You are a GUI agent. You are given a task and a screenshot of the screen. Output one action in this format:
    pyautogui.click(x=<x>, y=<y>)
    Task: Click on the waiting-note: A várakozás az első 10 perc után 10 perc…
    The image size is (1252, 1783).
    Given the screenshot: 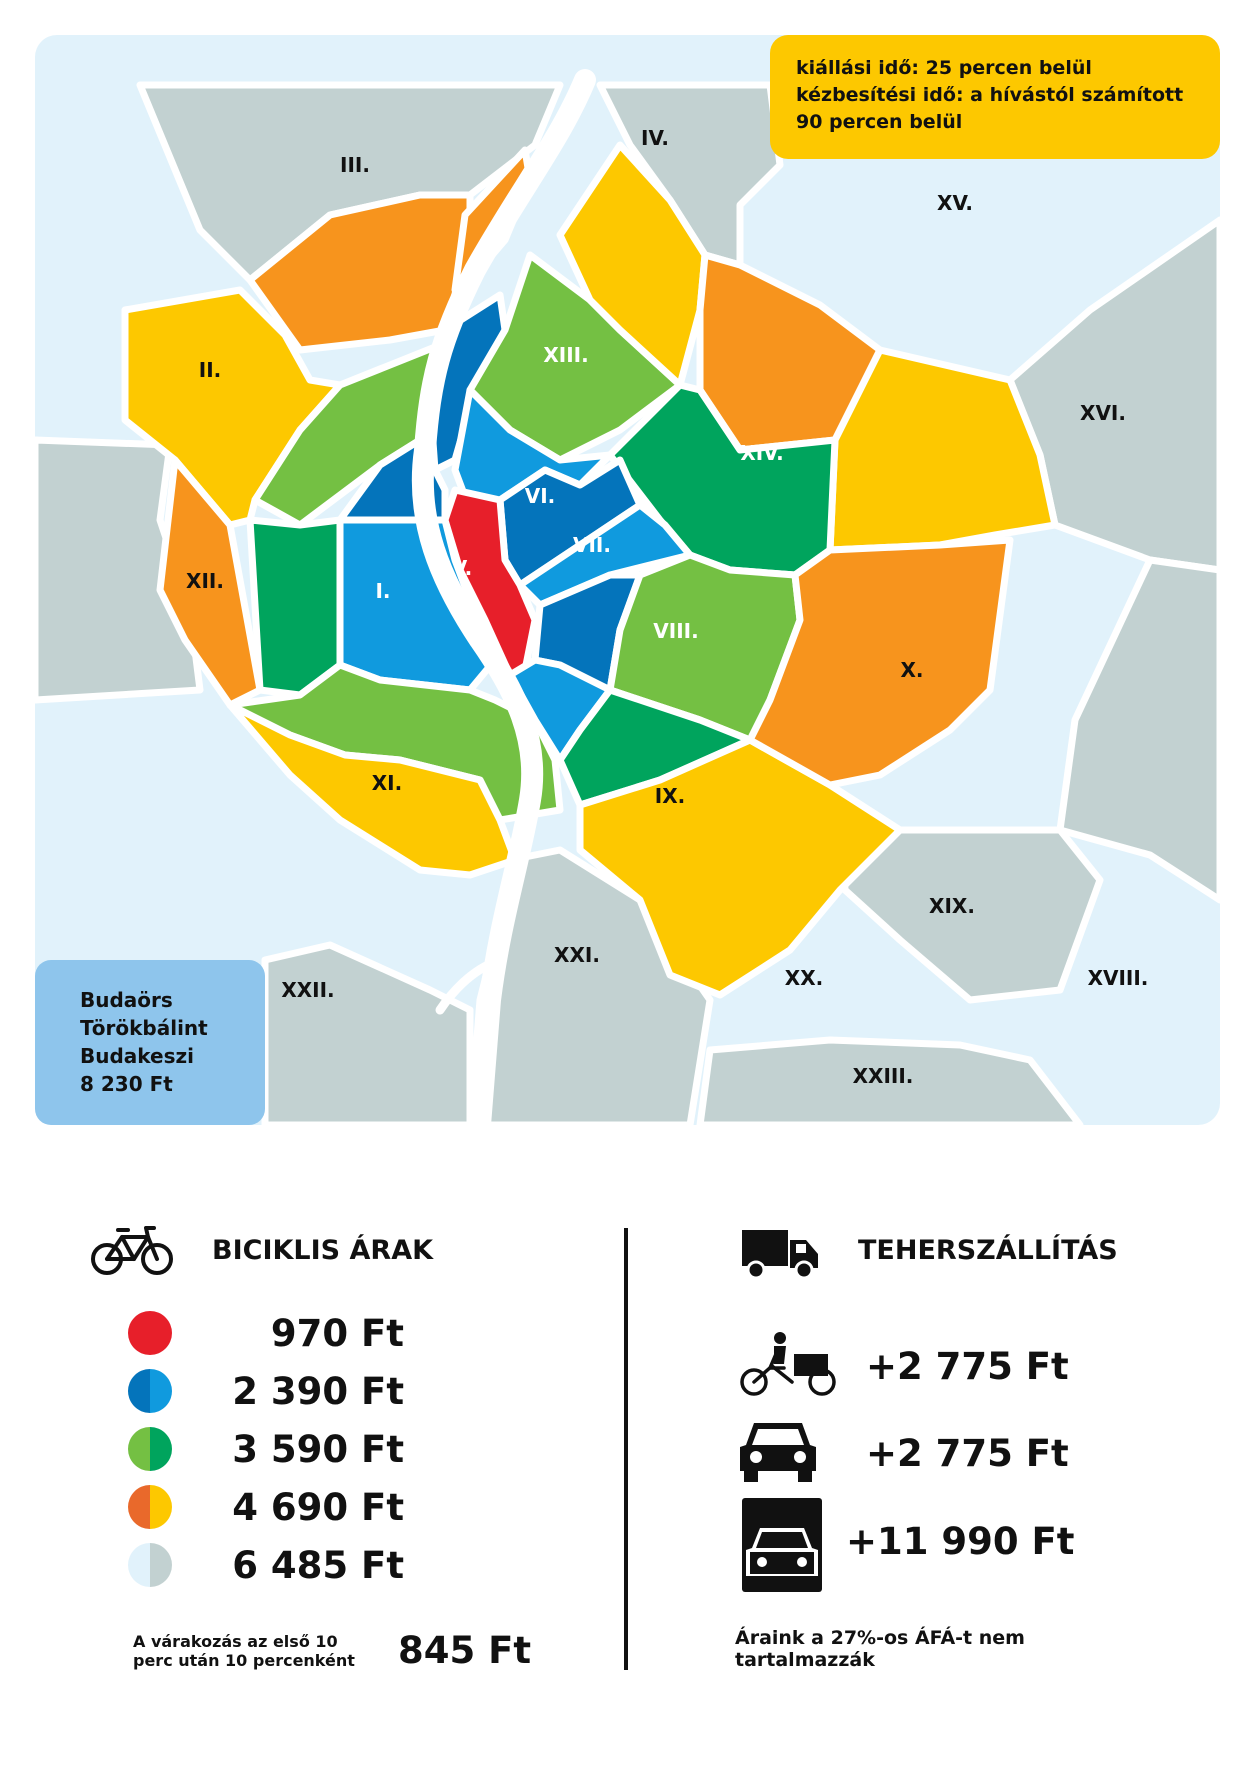 What is the action you would take?
    pyautogui.click(x=244, y=1651)
    